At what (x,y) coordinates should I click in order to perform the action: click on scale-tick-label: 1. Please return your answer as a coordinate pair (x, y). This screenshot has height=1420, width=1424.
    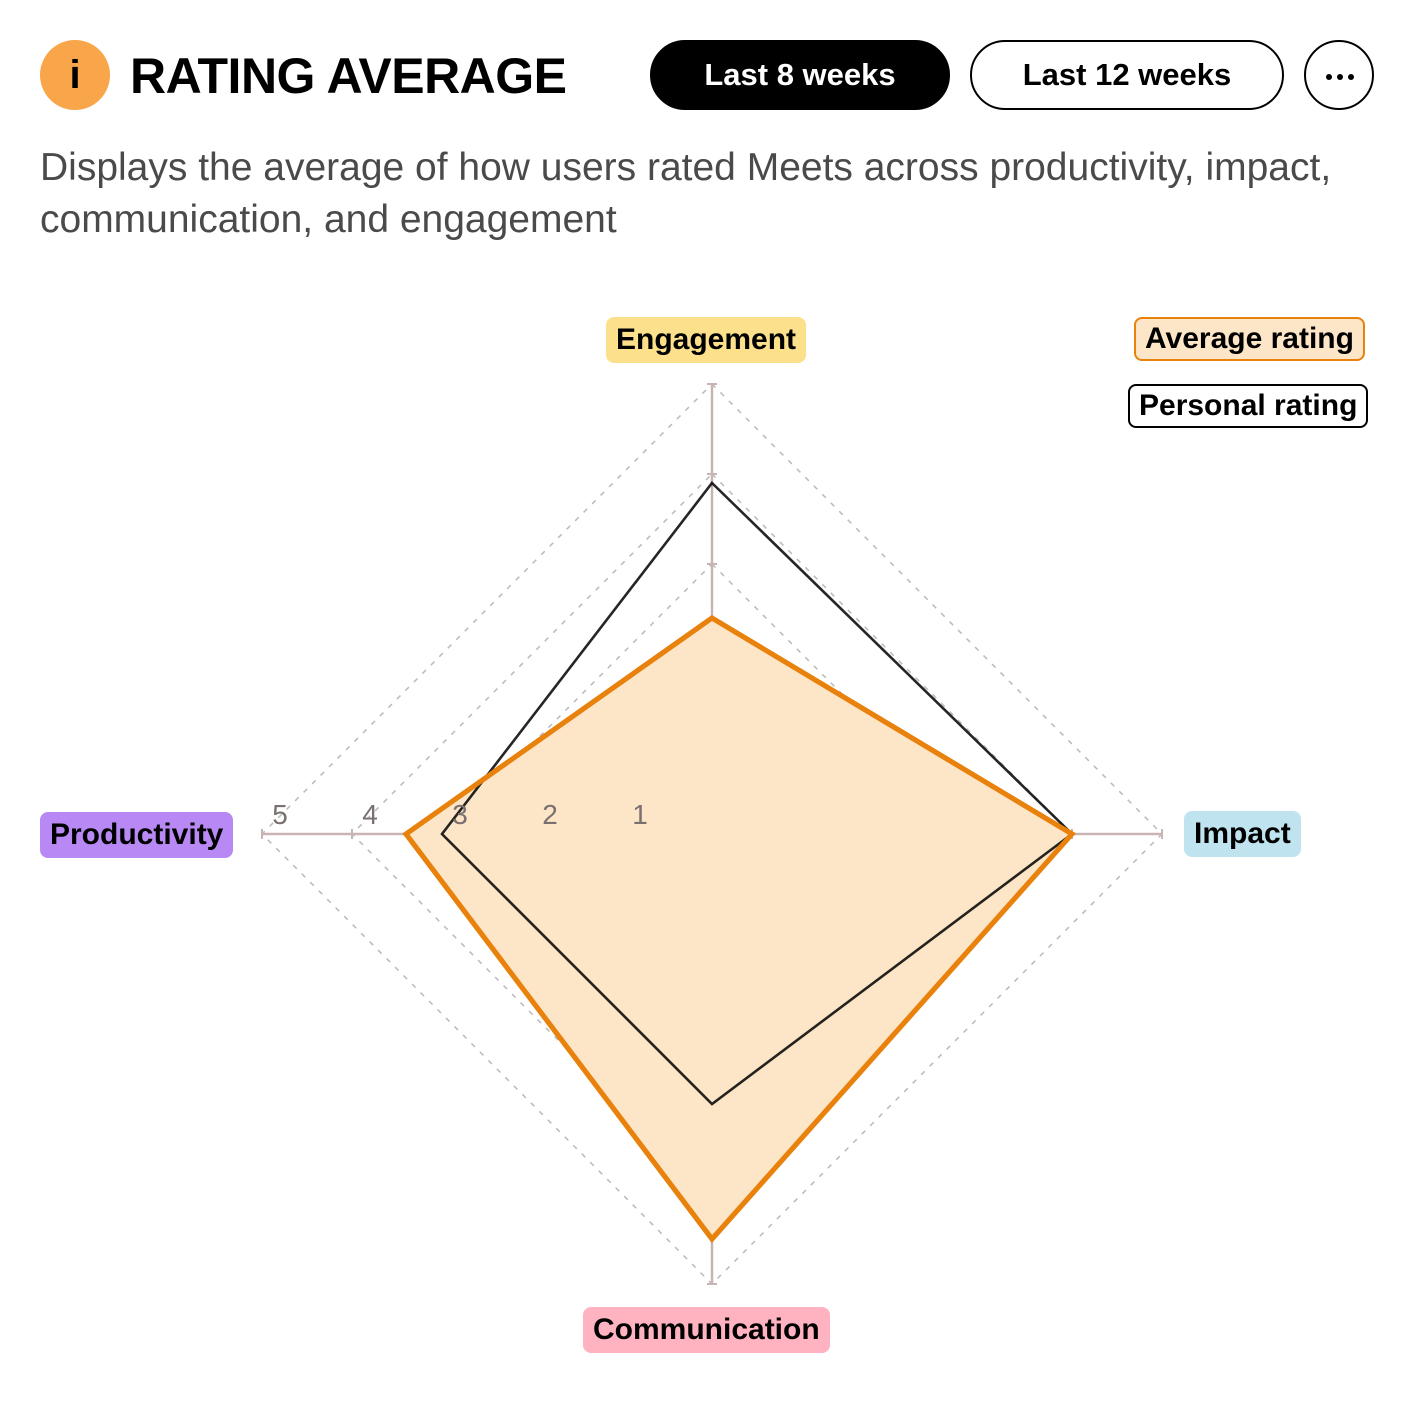
    Looking at the image, I should click on (640, 814).